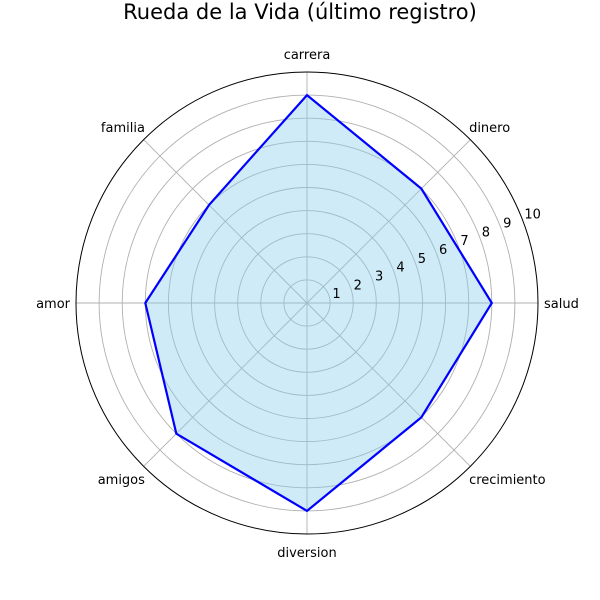 This screenshot has height=600, width=600. Describe the element at coordinates (532, 215) in the screenshot. I see `r-tick-label: 10` at that location.